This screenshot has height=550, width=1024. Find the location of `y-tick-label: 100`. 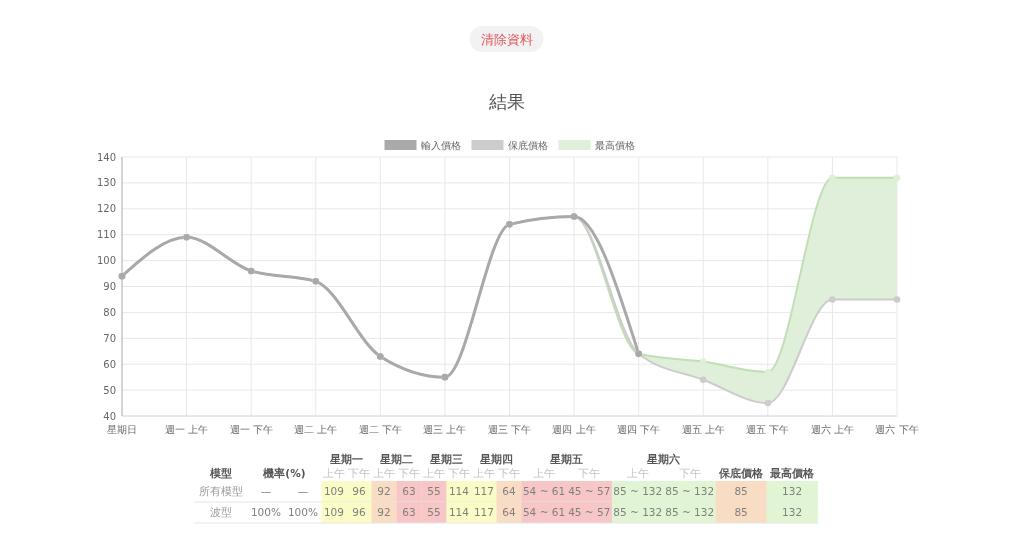

y-tick-label: 100 is located at coordinates (106, 261).